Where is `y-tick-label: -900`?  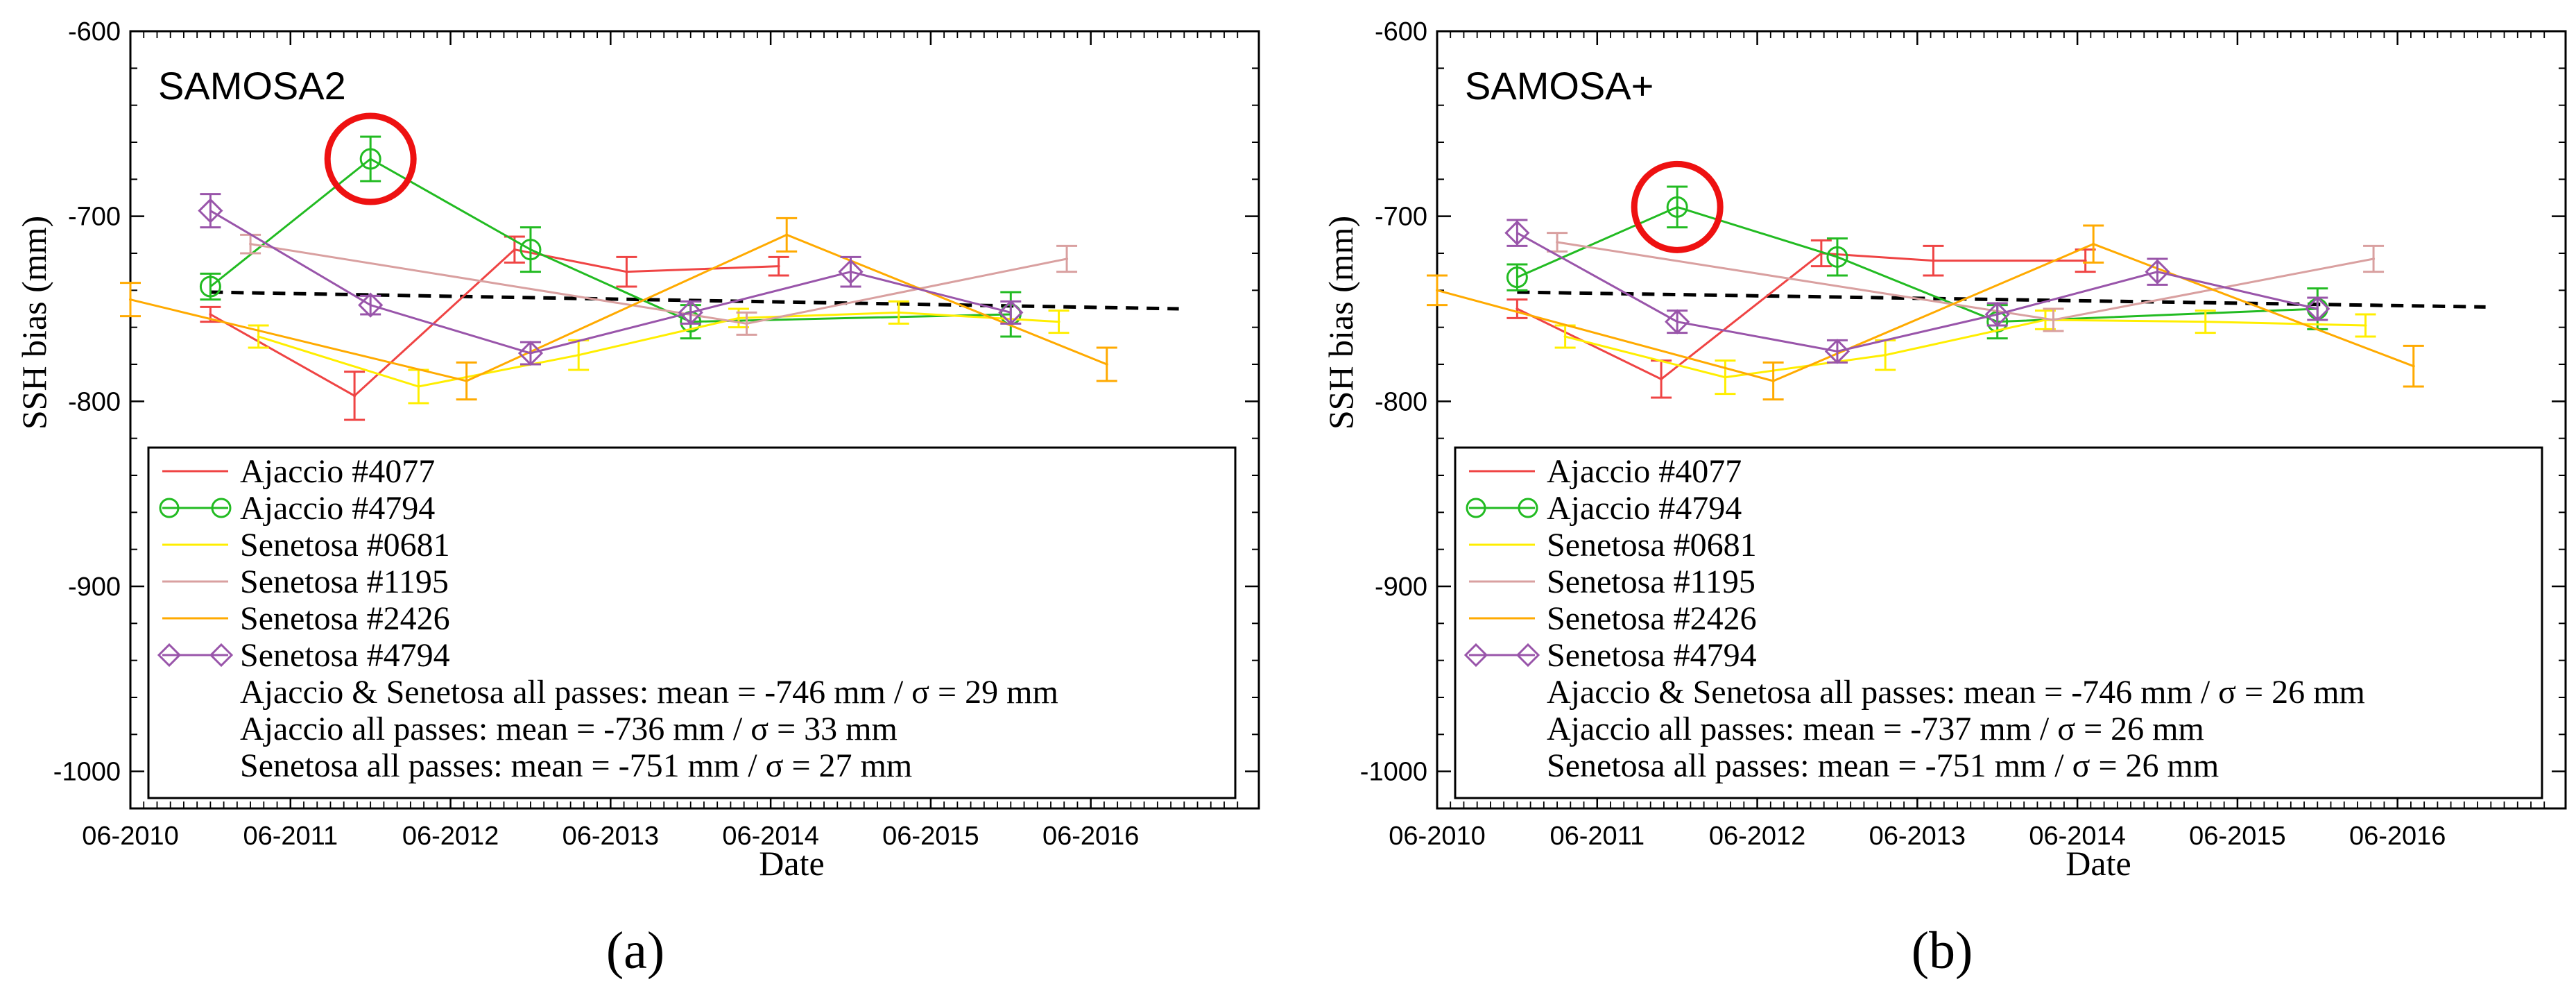
y-tick-label: -900 is located at coordinates (1401, 587).